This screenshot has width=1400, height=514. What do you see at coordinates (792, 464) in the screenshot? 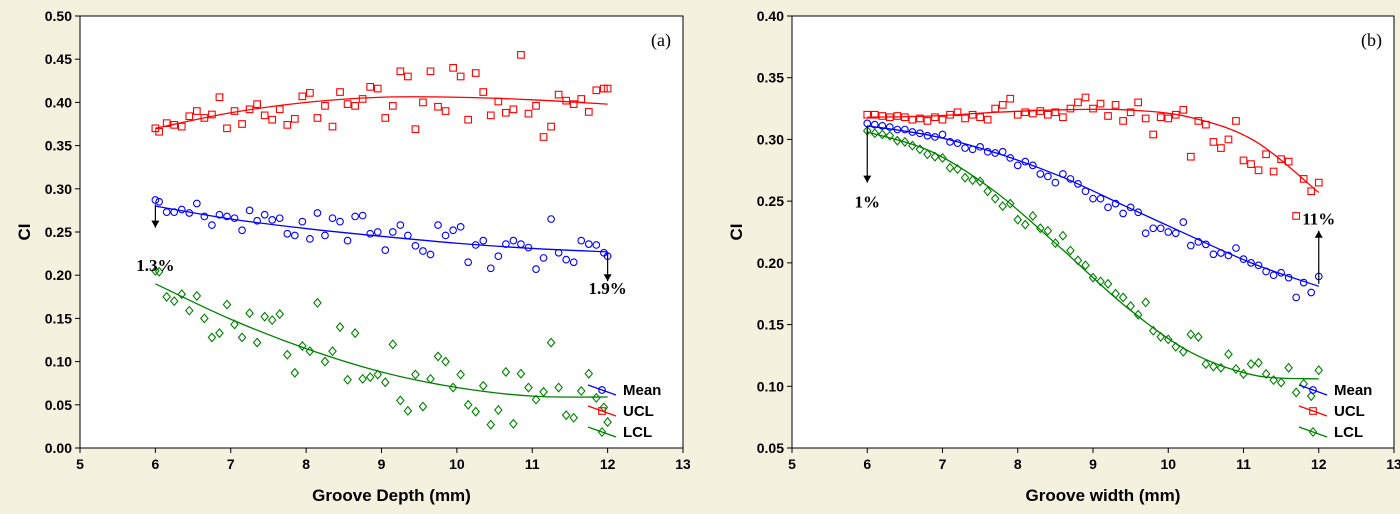
I see `x-tick-label-b: 5` at bounding box center [792, 464].